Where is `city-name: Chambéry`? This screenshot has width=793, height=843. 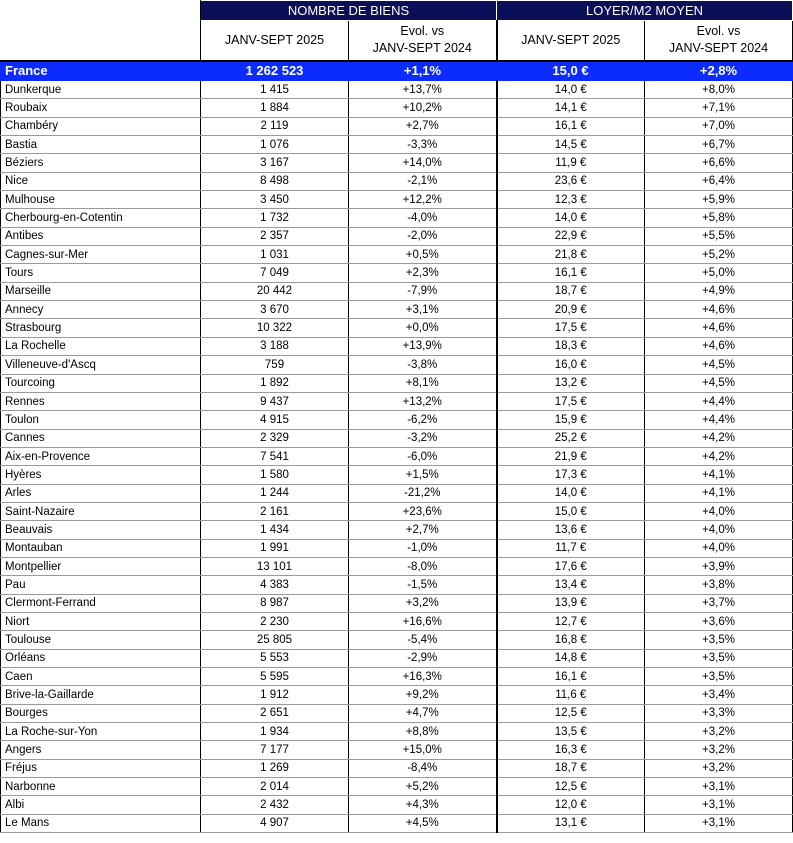 city-name: Chambéry is located at coordinates (100, 126).